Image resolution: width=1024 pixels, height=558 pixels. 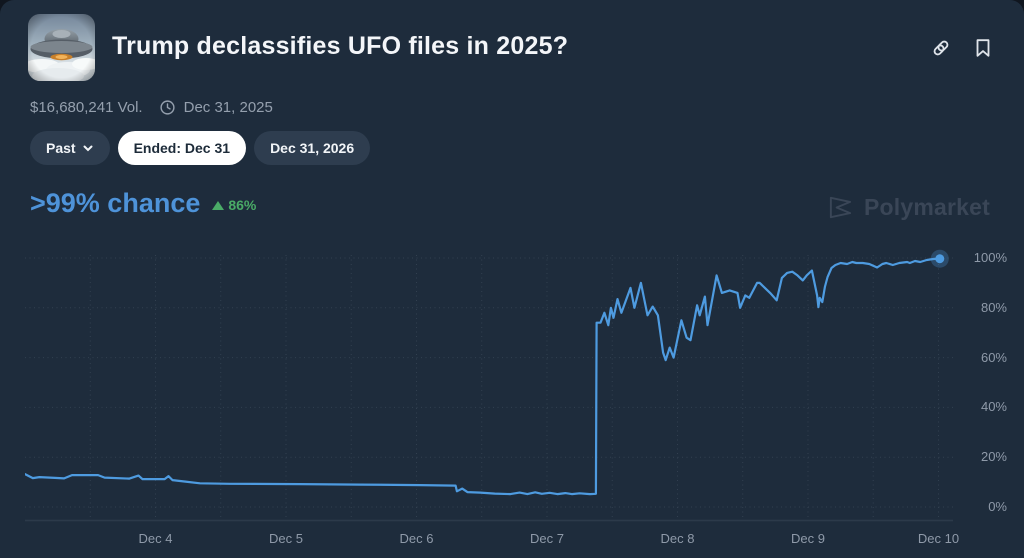 What do you see at coordinates (242, 205) in the screenshot?
I see `chance-change-value: 86%` at bounding box center [242, 205].